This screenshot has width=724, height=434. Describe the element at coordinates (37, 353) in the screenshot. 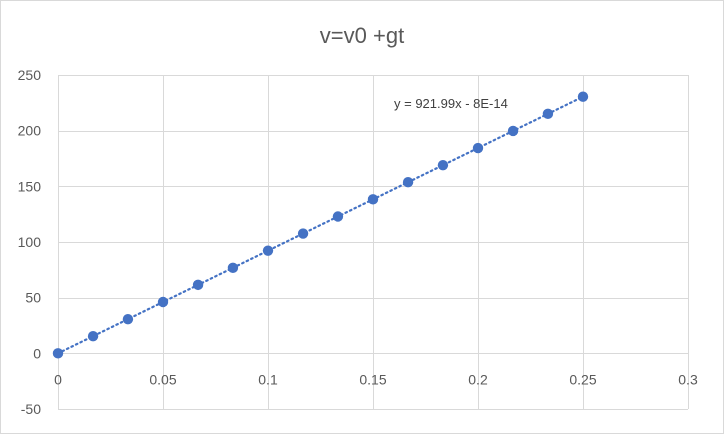

I see `y-tick-label: 0` at that location.